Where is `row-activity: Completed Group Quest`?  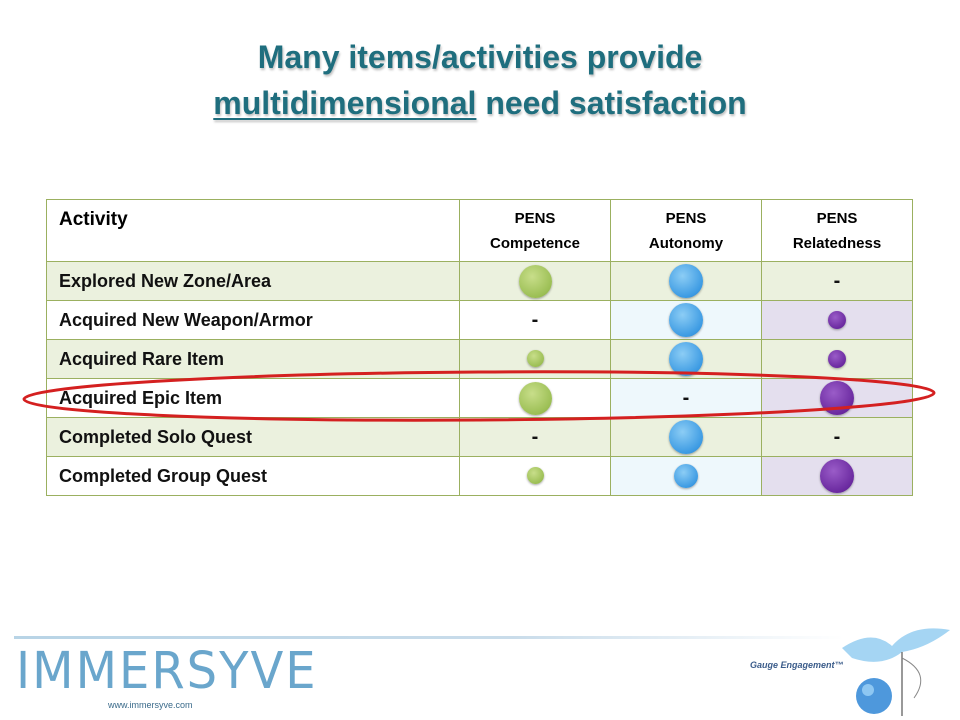 row-activity: Completed Group Quest is located at coordinates (253, 476).